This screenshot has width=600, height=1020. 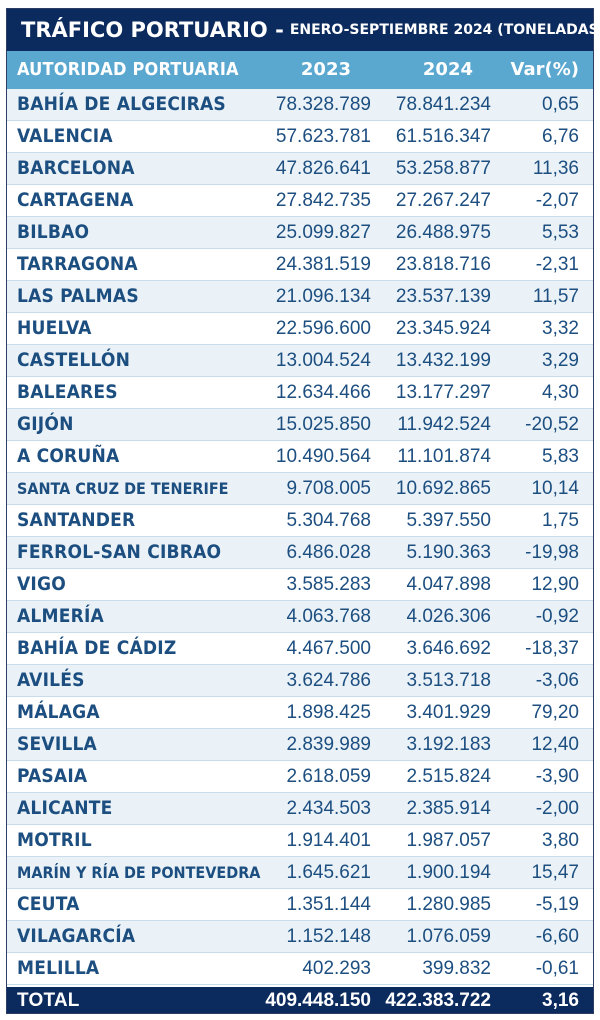 What do you see at coordinates (119, 552) in the screenshot?
I see `port-name: FERROL-SAN CIBRAO` at bounding box center [119, 552].